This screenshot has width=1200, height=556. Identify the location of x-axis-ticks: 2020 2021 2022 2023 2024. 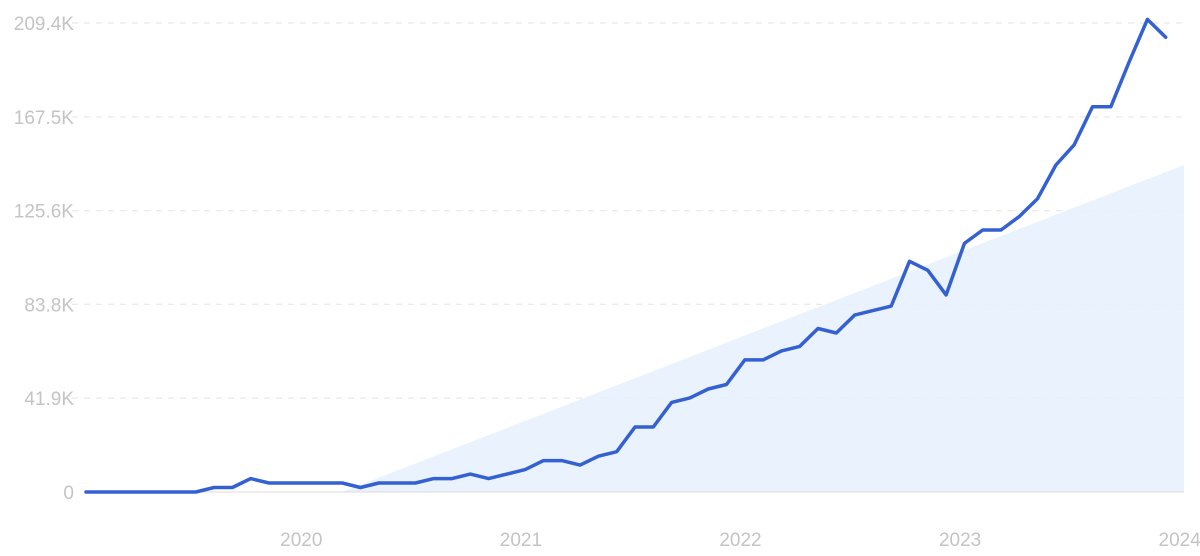
(740, 540).